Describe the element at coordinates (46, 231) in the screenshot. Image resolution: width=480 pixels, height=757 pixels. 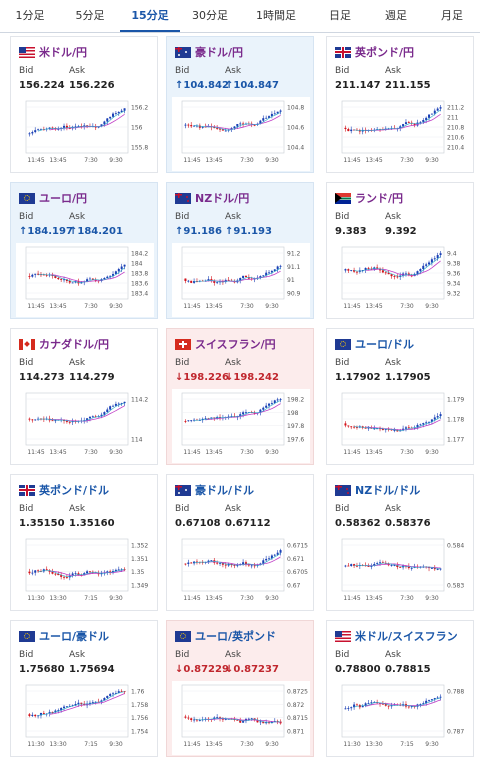
I see `bid-value: ↑184.197` at that location.